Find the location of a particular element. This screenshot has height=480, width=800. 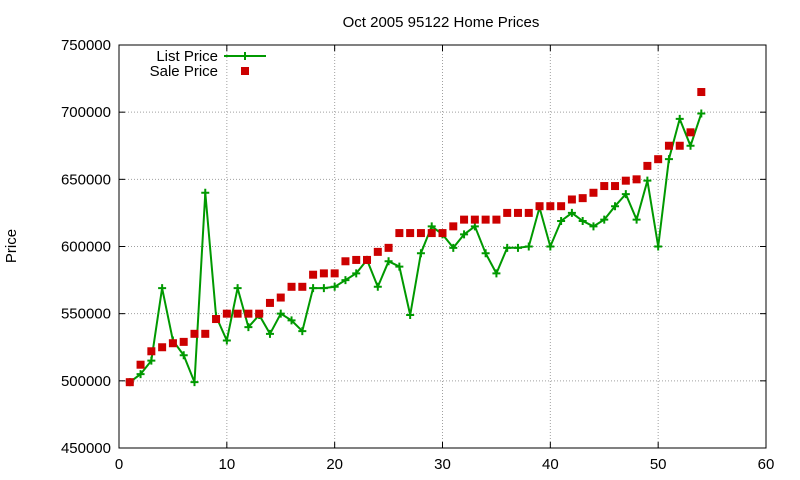

chart-title: Oct 2005 95122 Home Prices is located at coordinates (441, 22).